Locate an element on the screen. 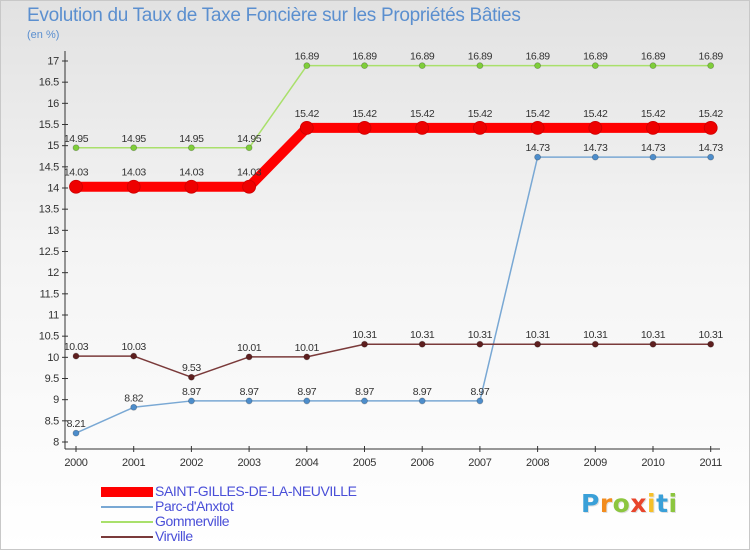  proxiti-logo: Proxiti is located at coordinates (629, 503).